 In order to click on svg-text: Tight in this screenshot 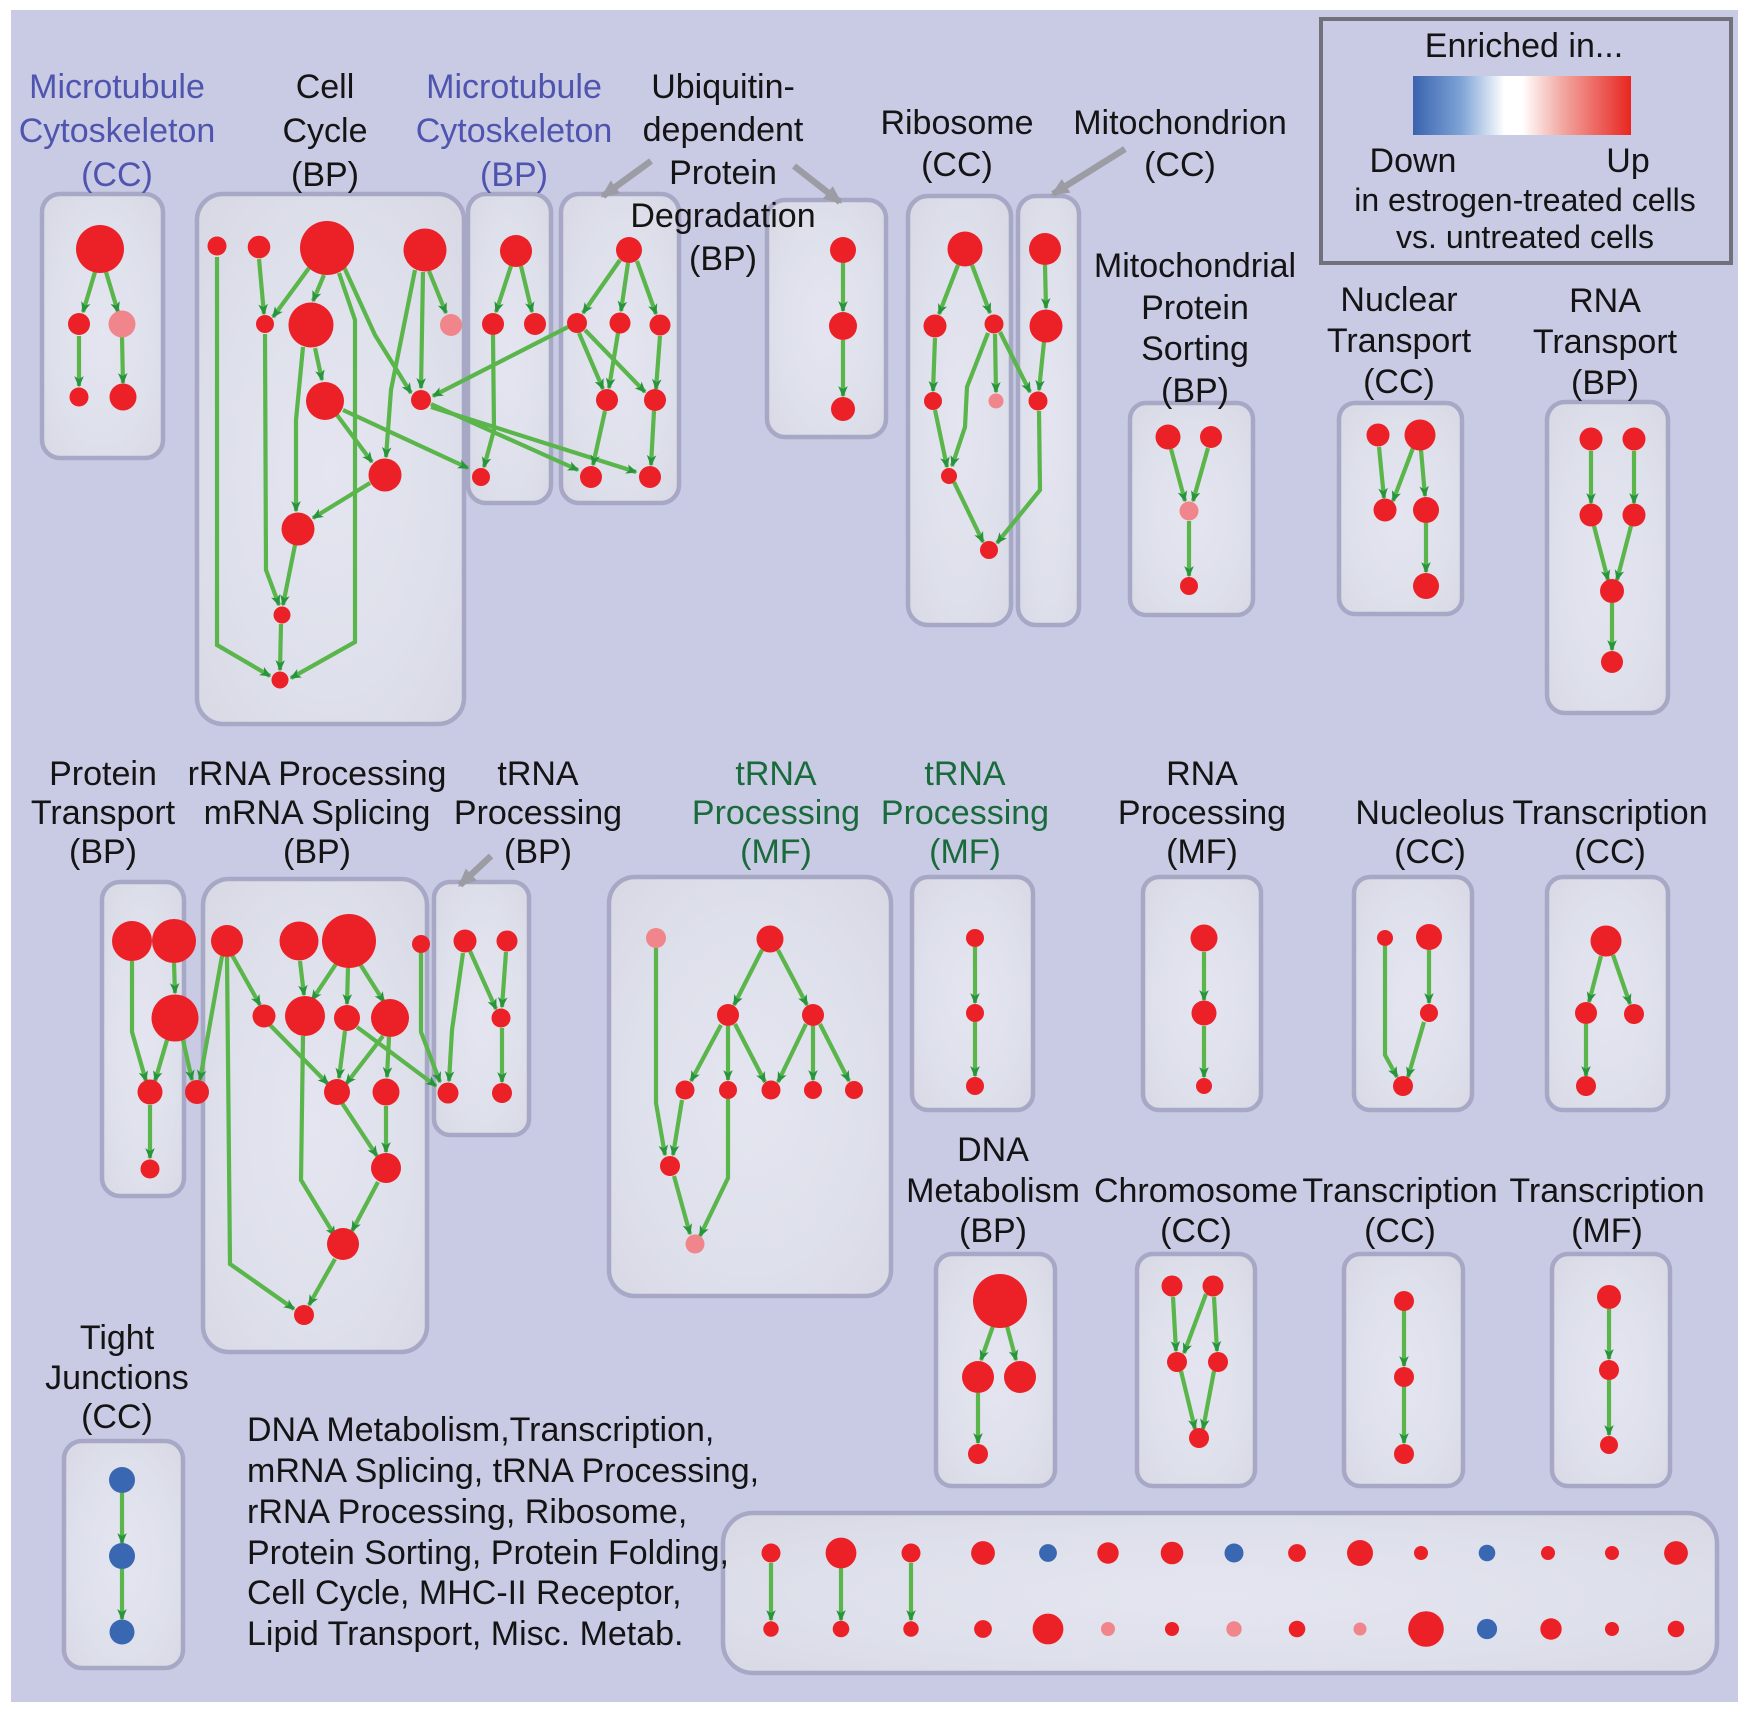, I will do `click(117, 1338)`.